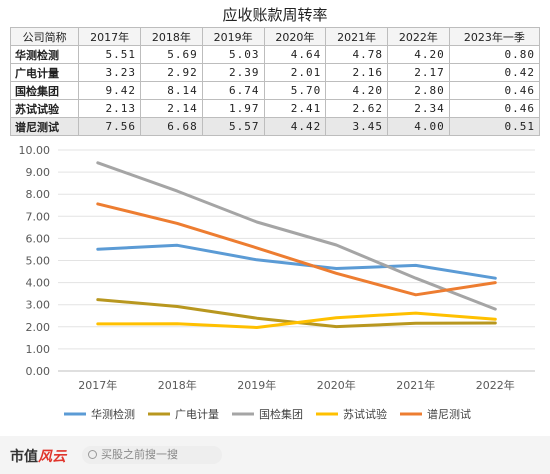  What do you see at coordinates (92, 454) in the screenshot?
I see `search-icon` at bounding box center [92, 454].